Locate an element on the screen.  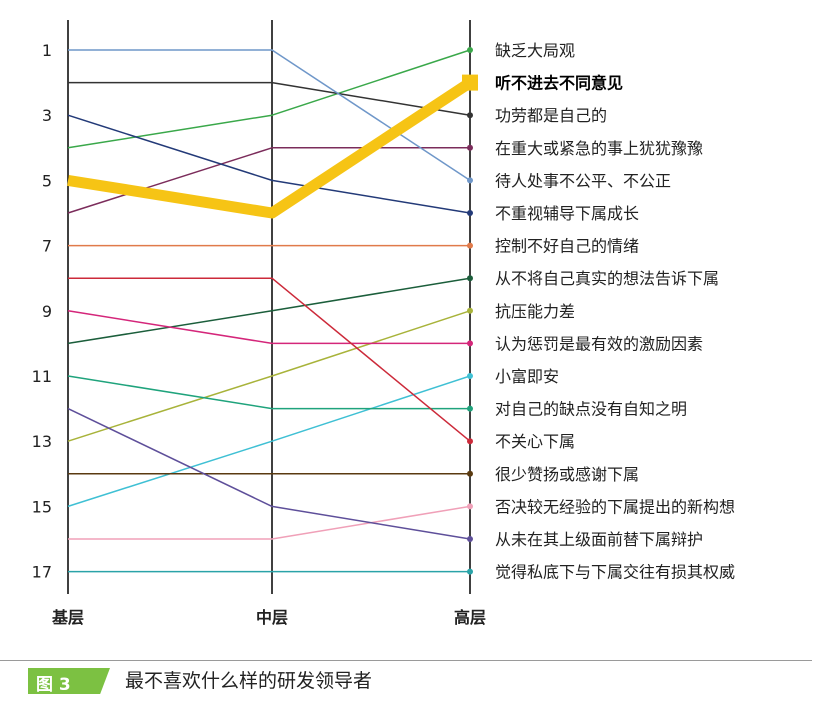
y-tick-label: 1 is located at coordinates (47, 50).